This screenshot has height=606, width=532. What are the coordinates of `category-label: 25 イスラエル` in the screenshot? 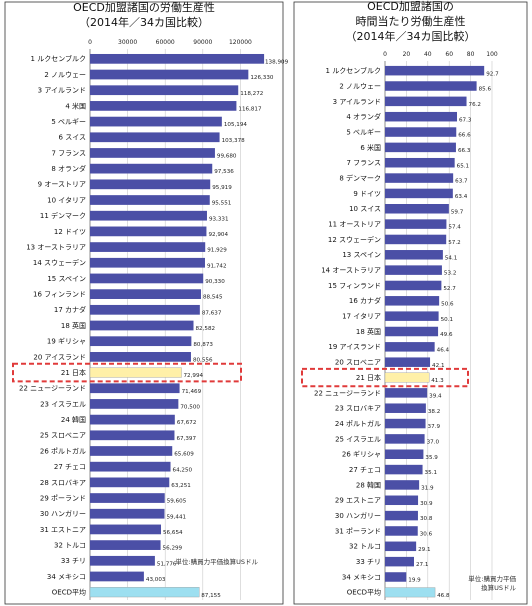 It's located at (358, 439).